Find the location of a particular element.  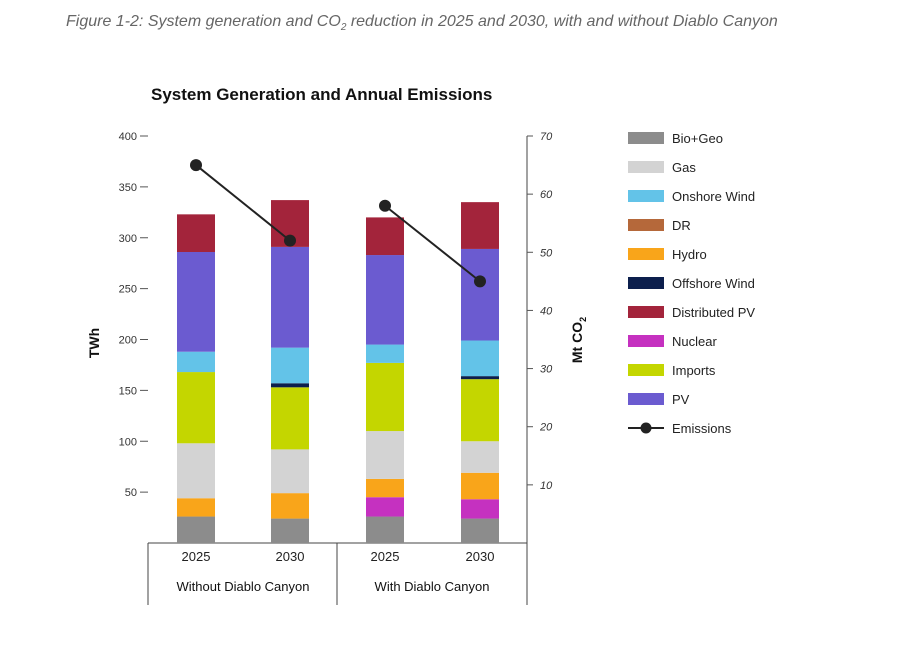

y-axis-label: TWh is located at coordinates (94, 343).